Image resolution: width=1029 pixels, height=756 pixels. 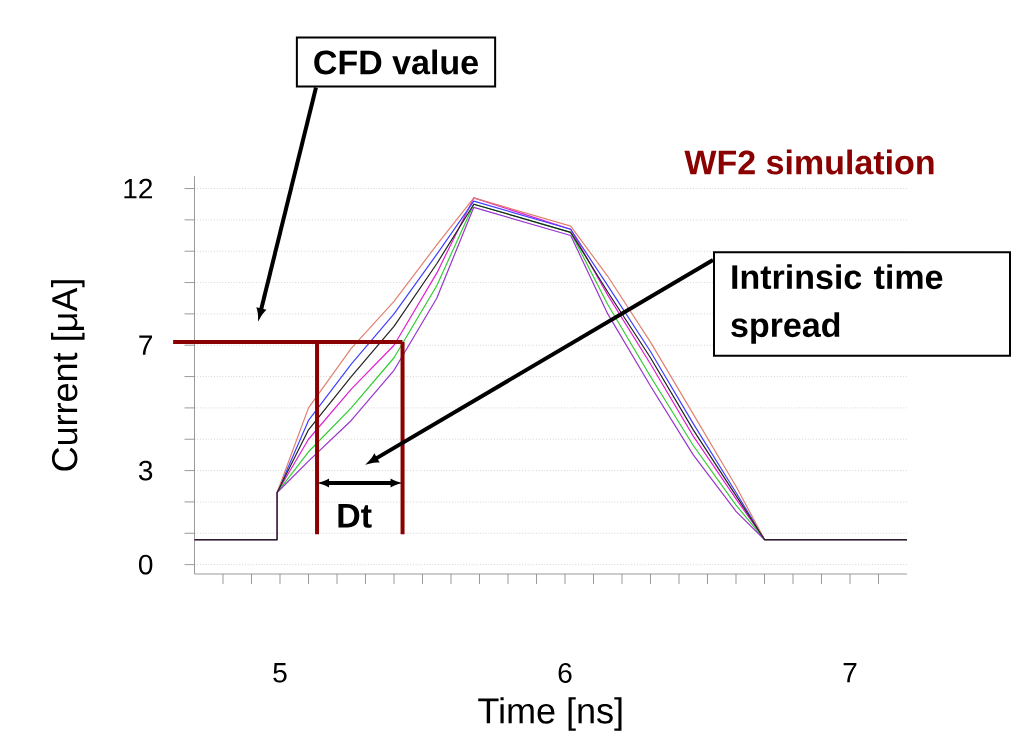 I want to click on x-tick-label: 5, so click(x=280, y=673).